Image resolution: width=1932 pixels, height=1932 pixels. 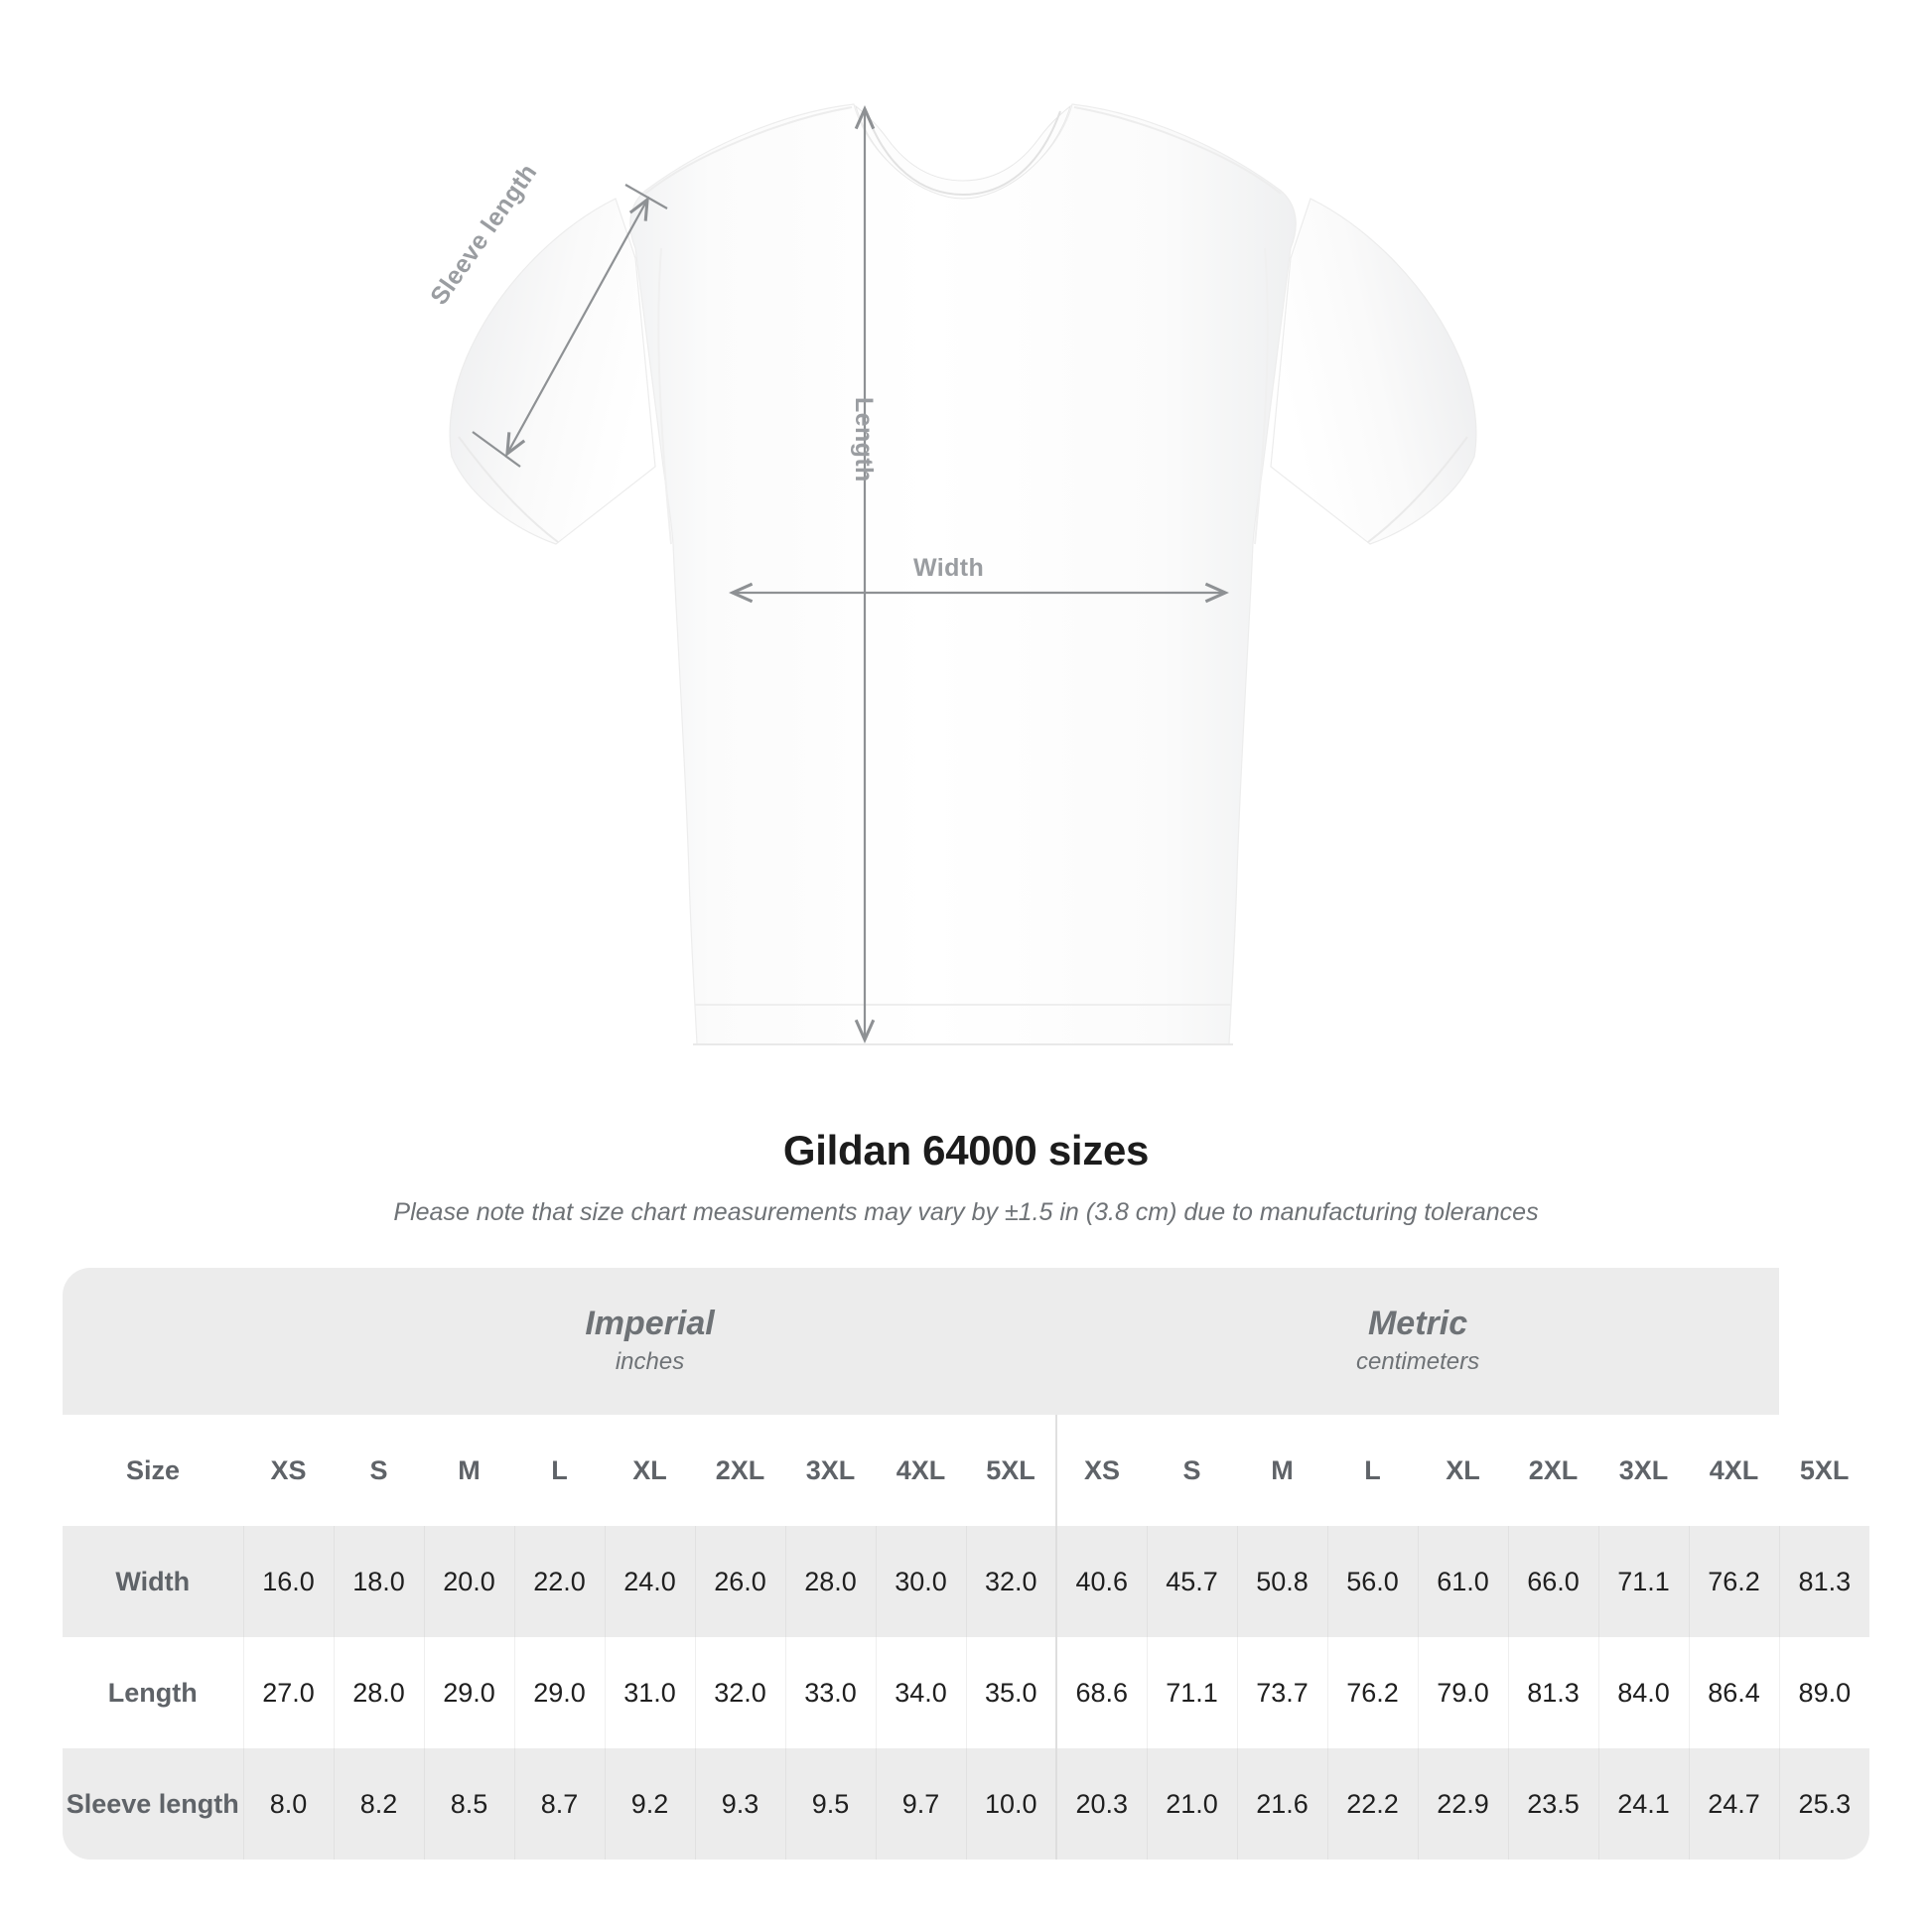 What do you see at coordinates (830, 1804) in the screenshot?
I see `measurement-cell: 9.5` at bounding box center [830, 1804].